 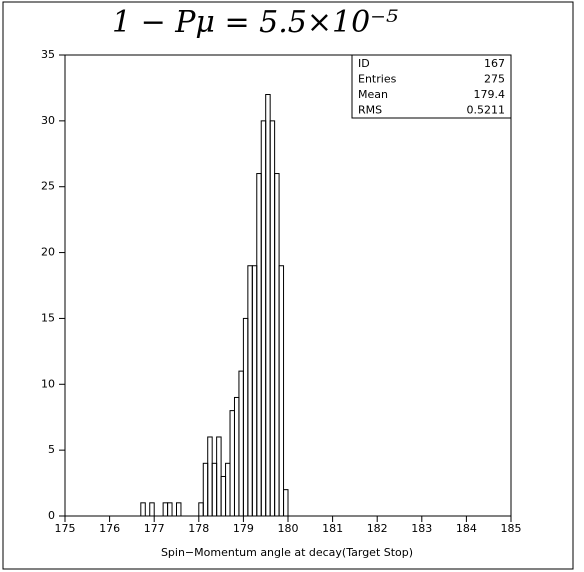 I want to click on stats-label: Entries, so click(x=377, y=78).